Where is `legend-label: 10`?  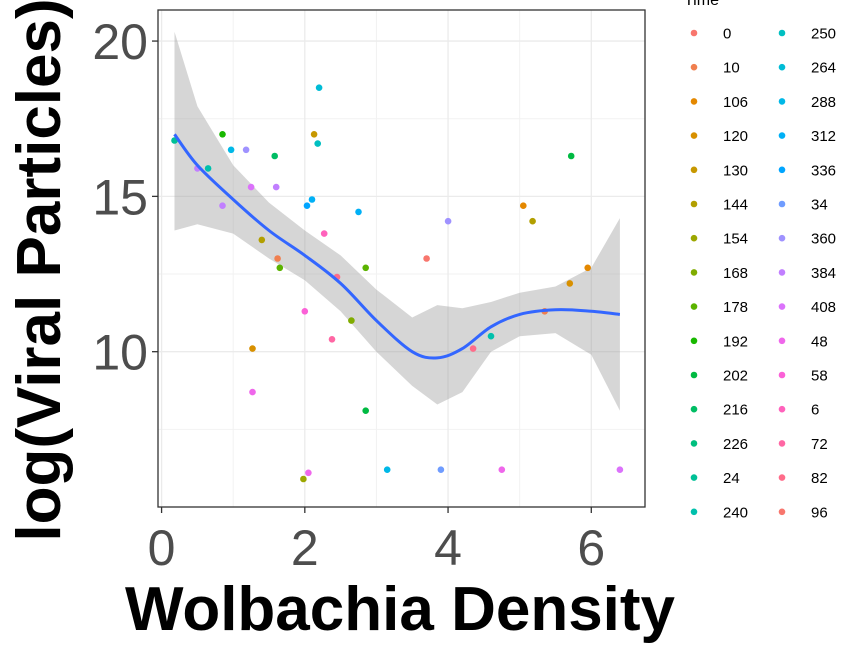
legend-label: 10 is located at coordinates (731, 68).